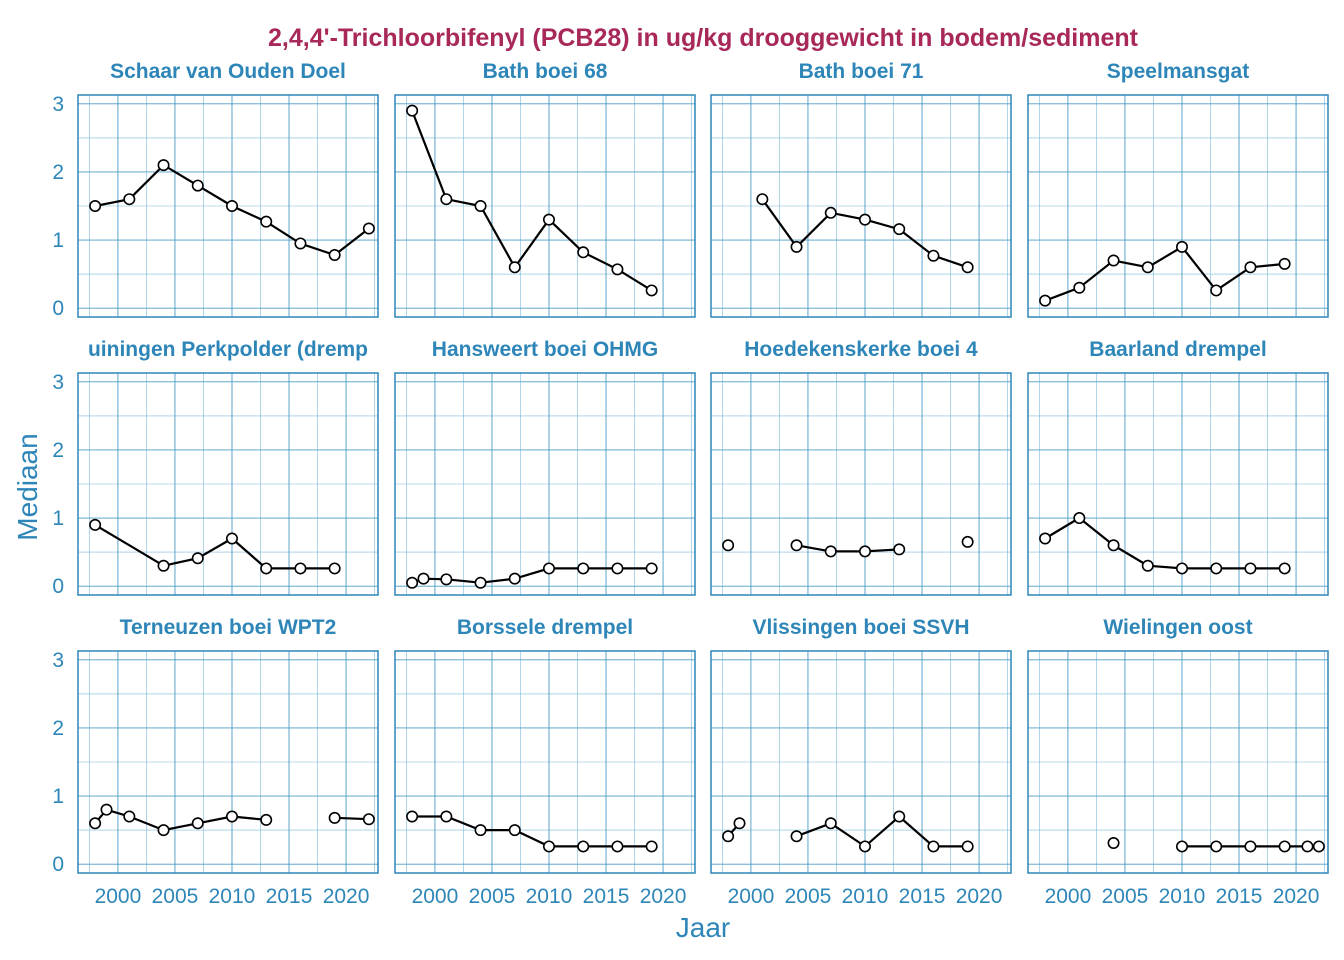 Image resolution: width=1344 pixels, height=960 pixels. What do you see at coordinates (228, 71) in the screenshot?
I see `panel-title: Schaar van Ouden Doel` at bounding box center [228, 71].